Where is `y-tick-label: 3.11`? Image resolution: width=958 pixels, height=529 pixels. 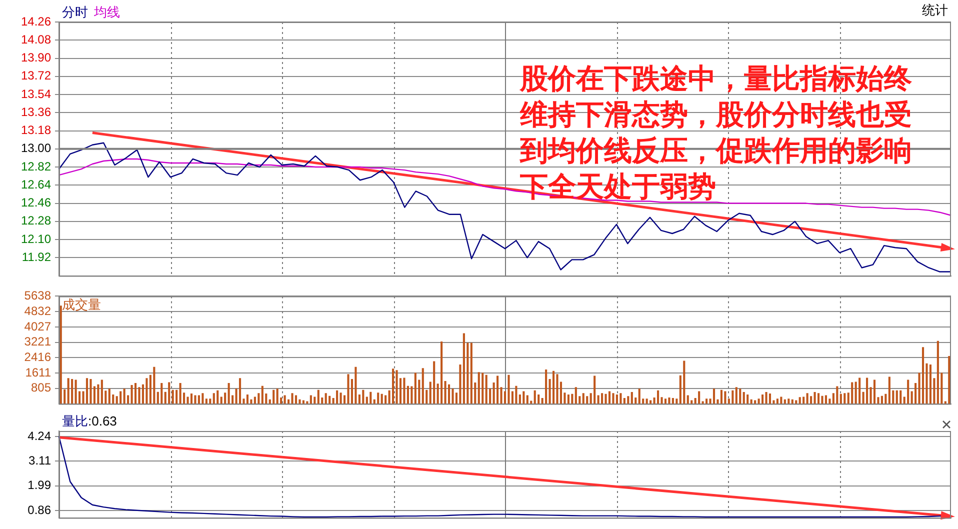 y-tick-label: 3.11 is located at coordinates (40, 461).